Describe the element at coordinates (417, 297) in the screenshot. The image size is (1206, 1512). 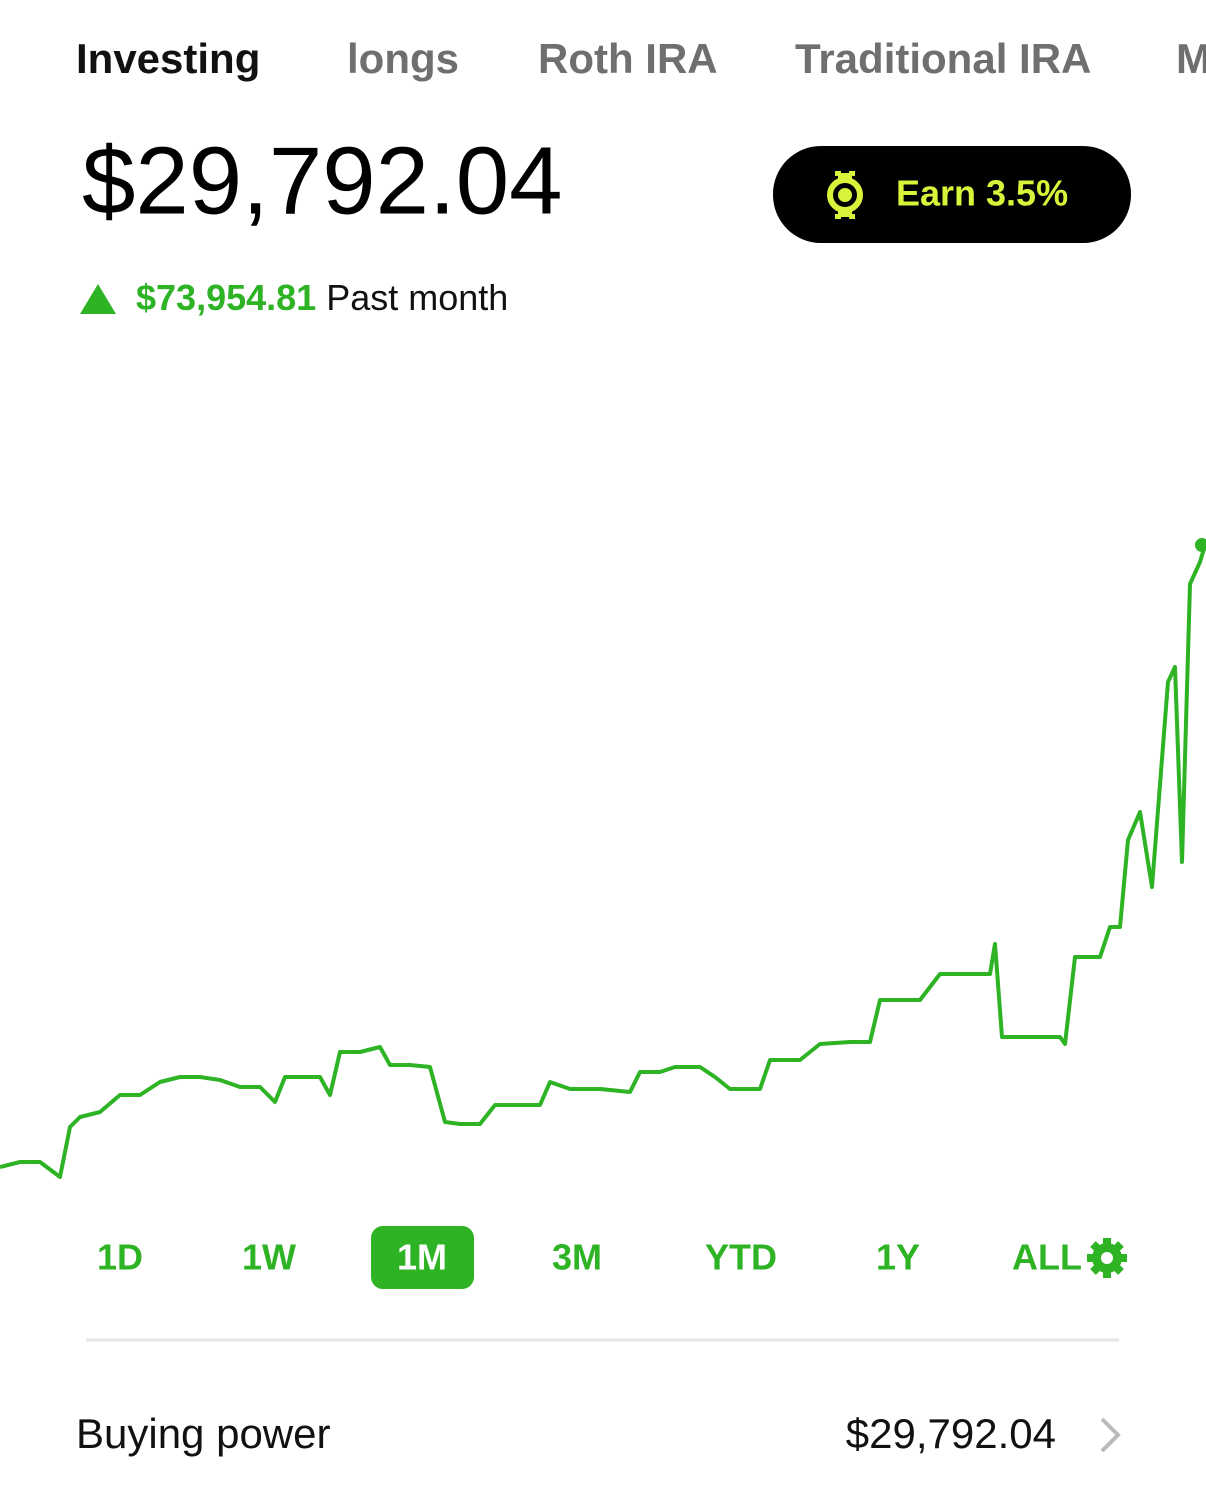
I see `change-period: Past month` at that location.